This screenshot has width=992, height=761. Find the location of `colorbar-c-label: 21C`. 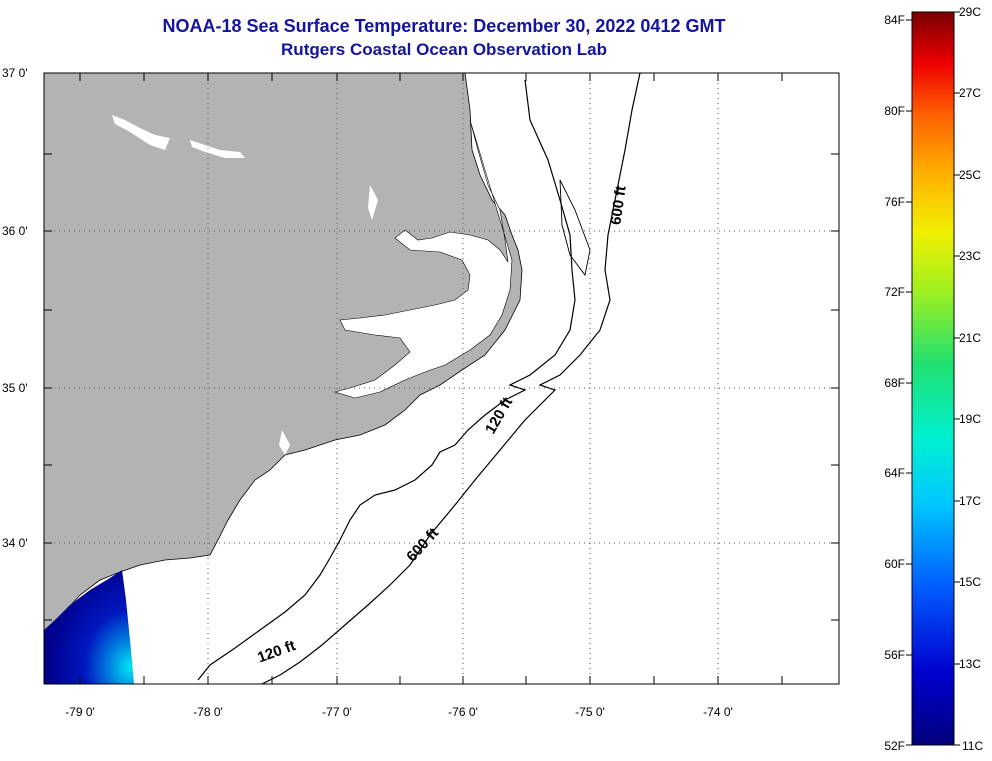

colorbar-c-label: 21C is located at coordinates (970, 338).